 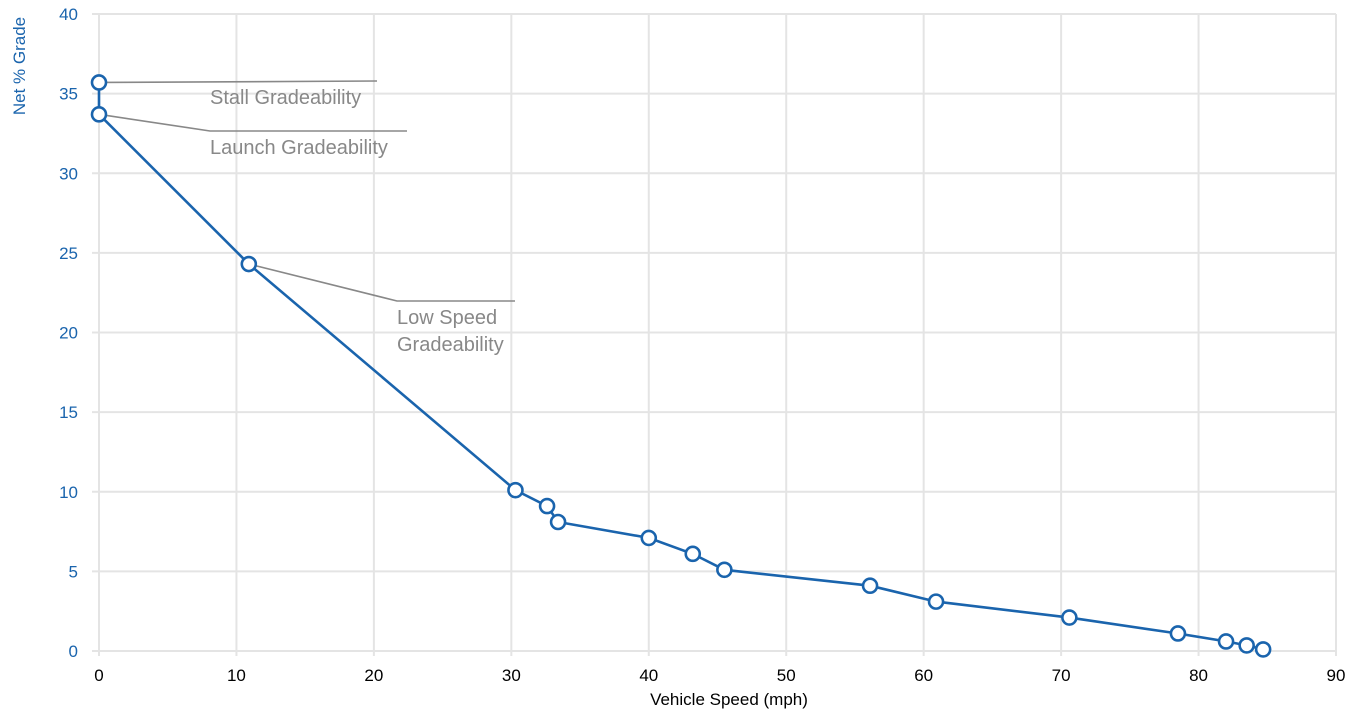 I want to click on annotation-leaders, so click(x=306, y=191).